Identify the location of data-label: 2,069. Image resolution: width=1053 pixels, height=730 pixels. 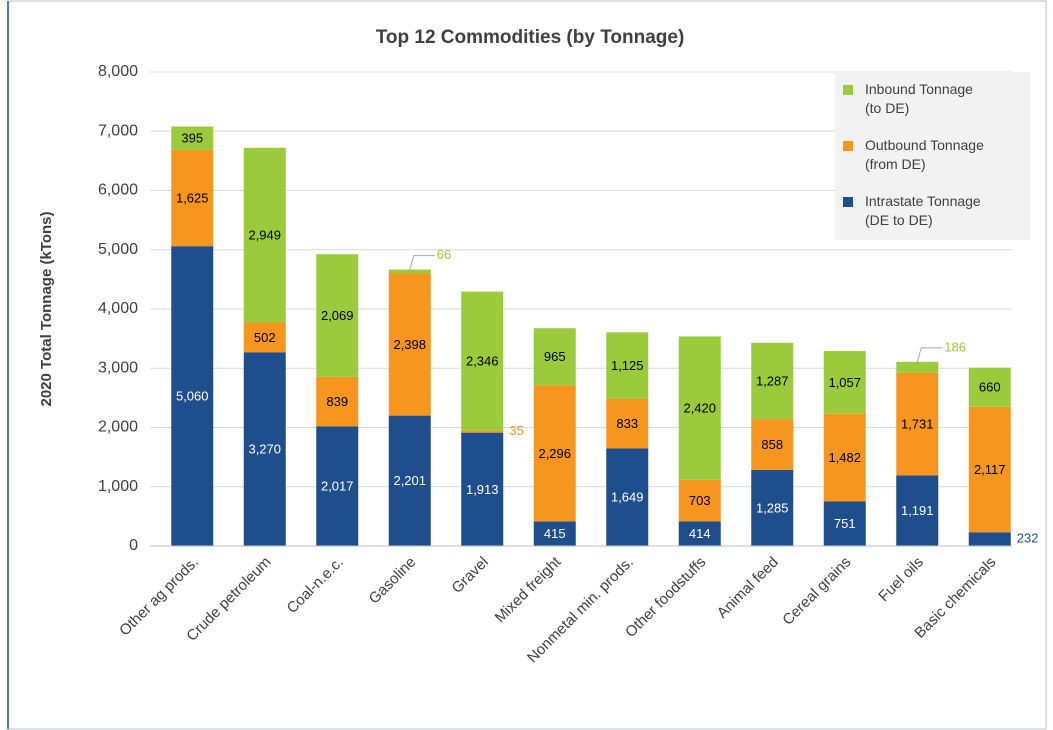
(337, 315).